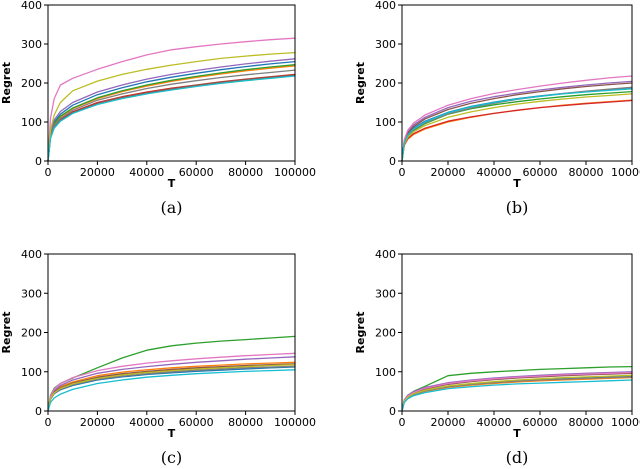 The width and height of the screenshot is (640, 469). What do you see at coordinates (171, 207) in the screenshot?
I see `panel-caption: (a)` at bounding box center [171, 207].